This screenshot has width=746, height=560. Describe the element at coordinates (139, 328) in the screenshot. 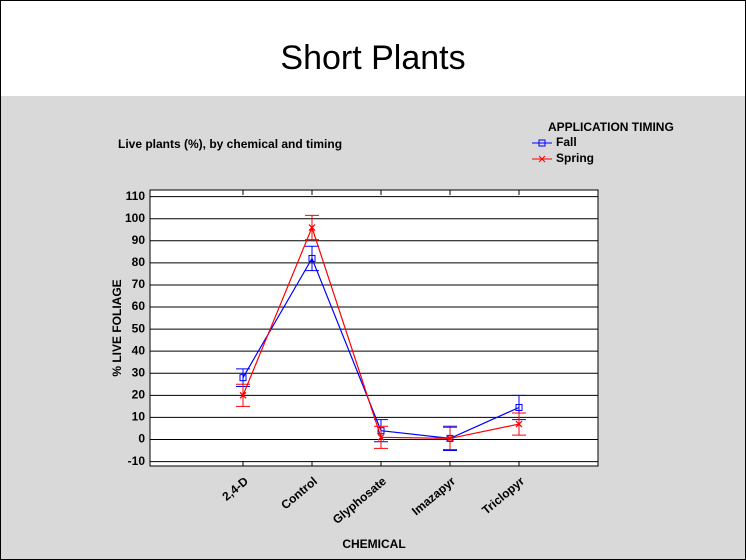

I see `y-tick-label: 50` at that location.